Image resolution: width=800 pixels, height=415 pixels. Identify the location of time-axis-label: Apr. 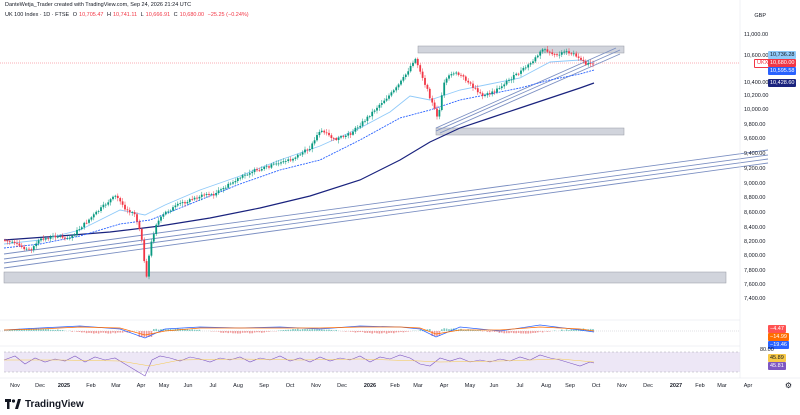
(748, 386).